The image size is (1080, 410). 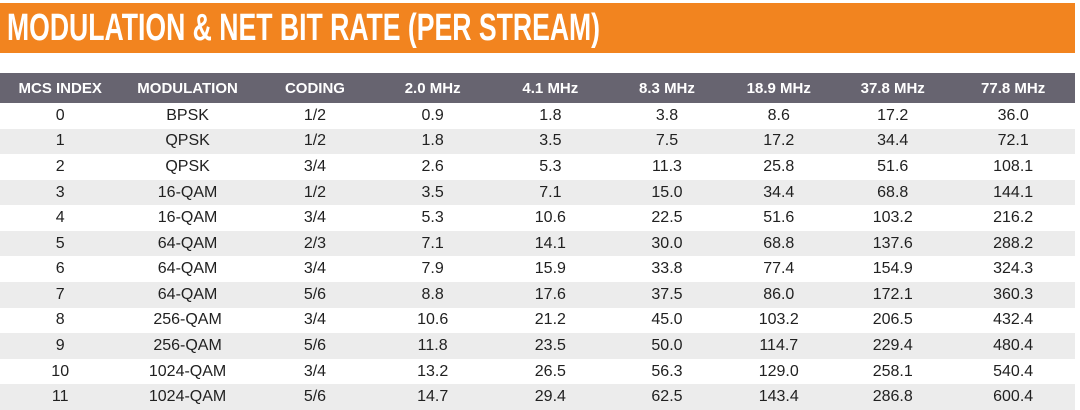 I want to click on cell: 129.0, so click(x=778, y=371).